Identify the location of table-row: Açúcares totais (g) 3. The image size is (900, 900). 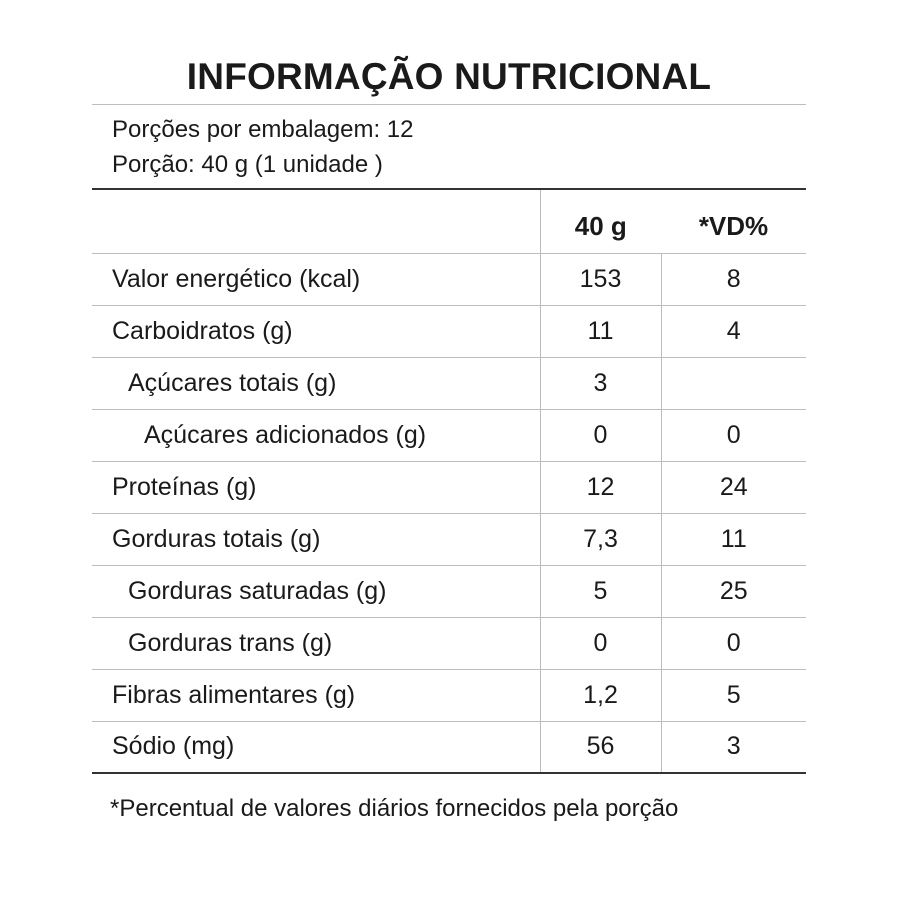
(449, 383).